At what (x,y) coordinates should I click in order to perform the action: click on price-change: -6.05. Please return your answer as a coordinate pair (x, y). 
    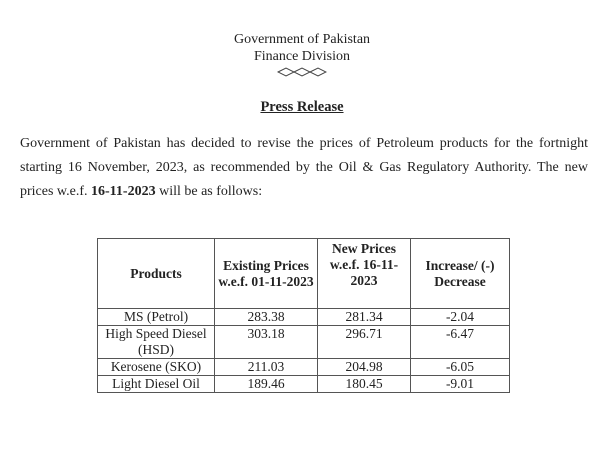
    Looking at the image, I should click on (460, 367).